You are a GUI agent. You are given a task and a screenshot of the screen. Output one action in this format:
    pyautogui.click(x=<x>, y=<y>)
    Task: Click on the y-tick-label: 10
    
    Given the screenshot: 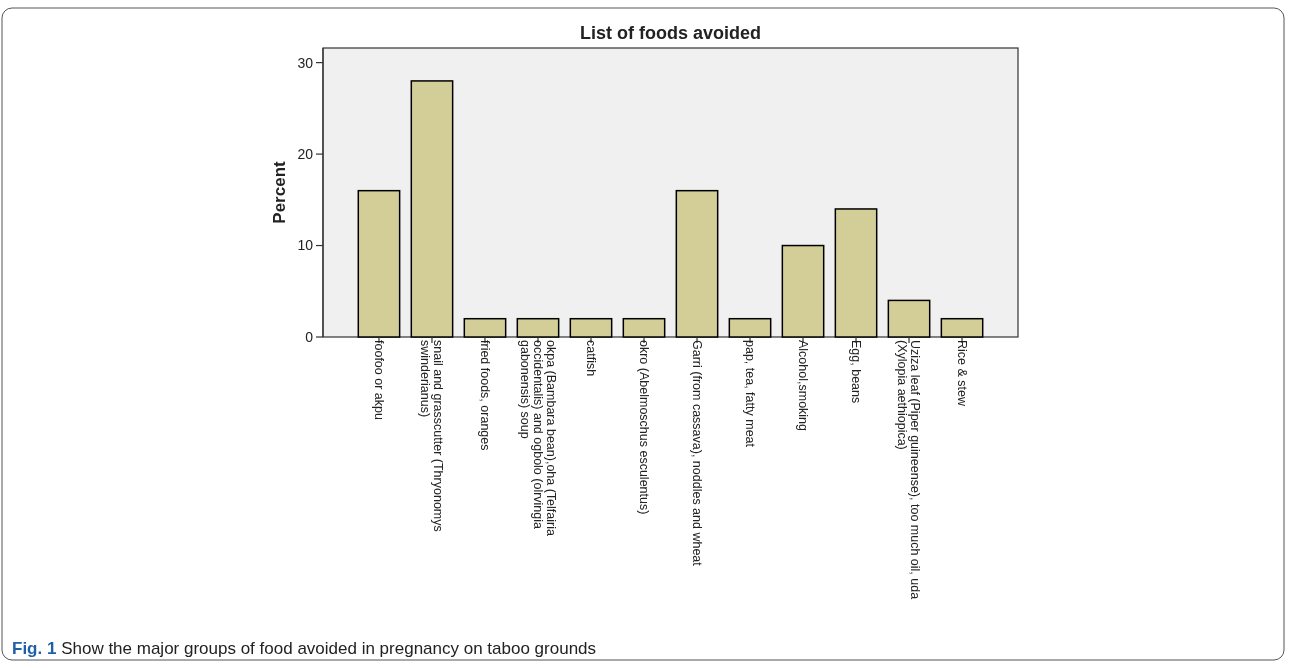 What is the action you would take?
    pyautogui.click(x=305, y=245)
    